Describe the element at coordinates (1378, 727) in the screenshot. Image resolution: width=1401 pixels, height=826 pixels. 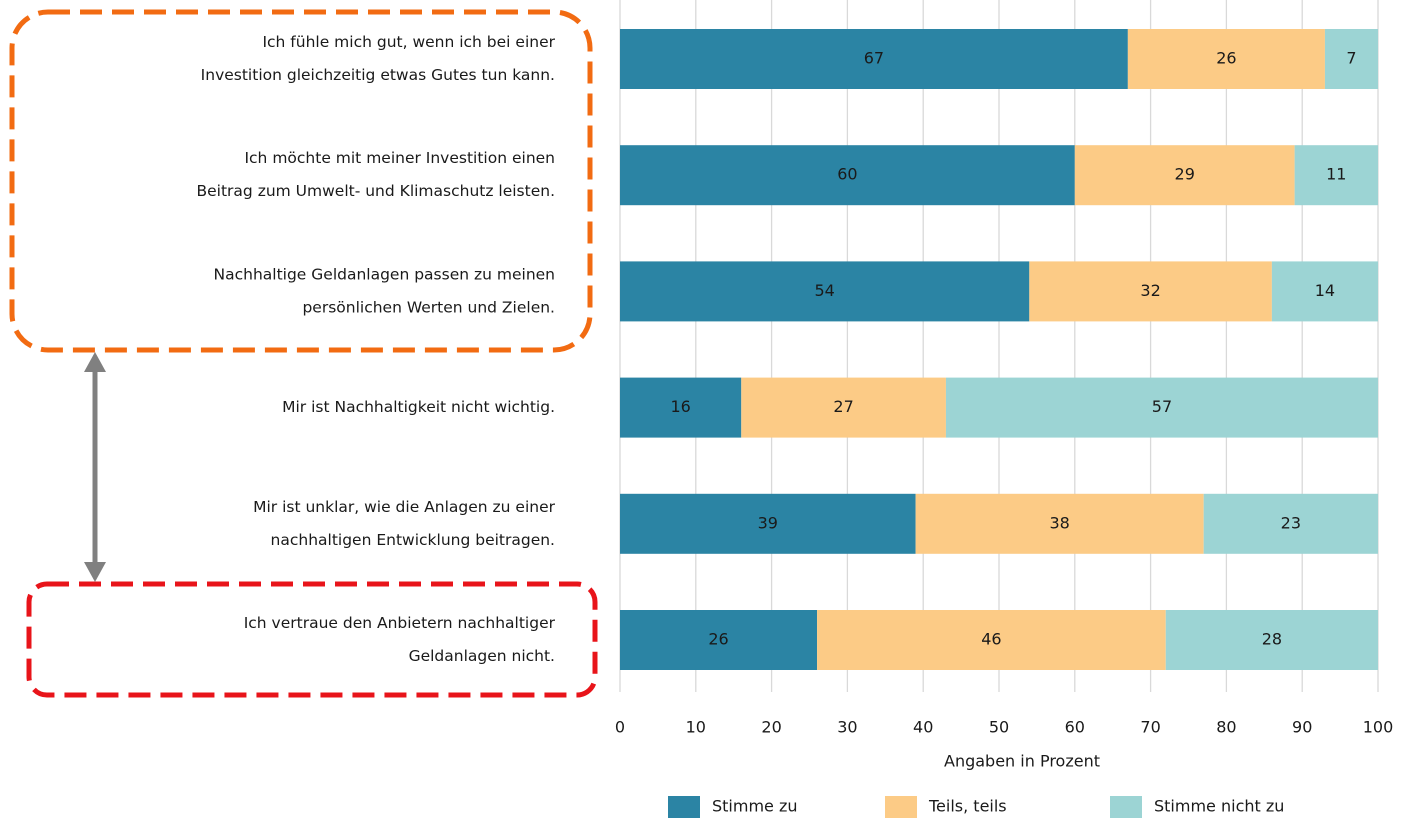
I see `x-tick-label: 100` at that location.